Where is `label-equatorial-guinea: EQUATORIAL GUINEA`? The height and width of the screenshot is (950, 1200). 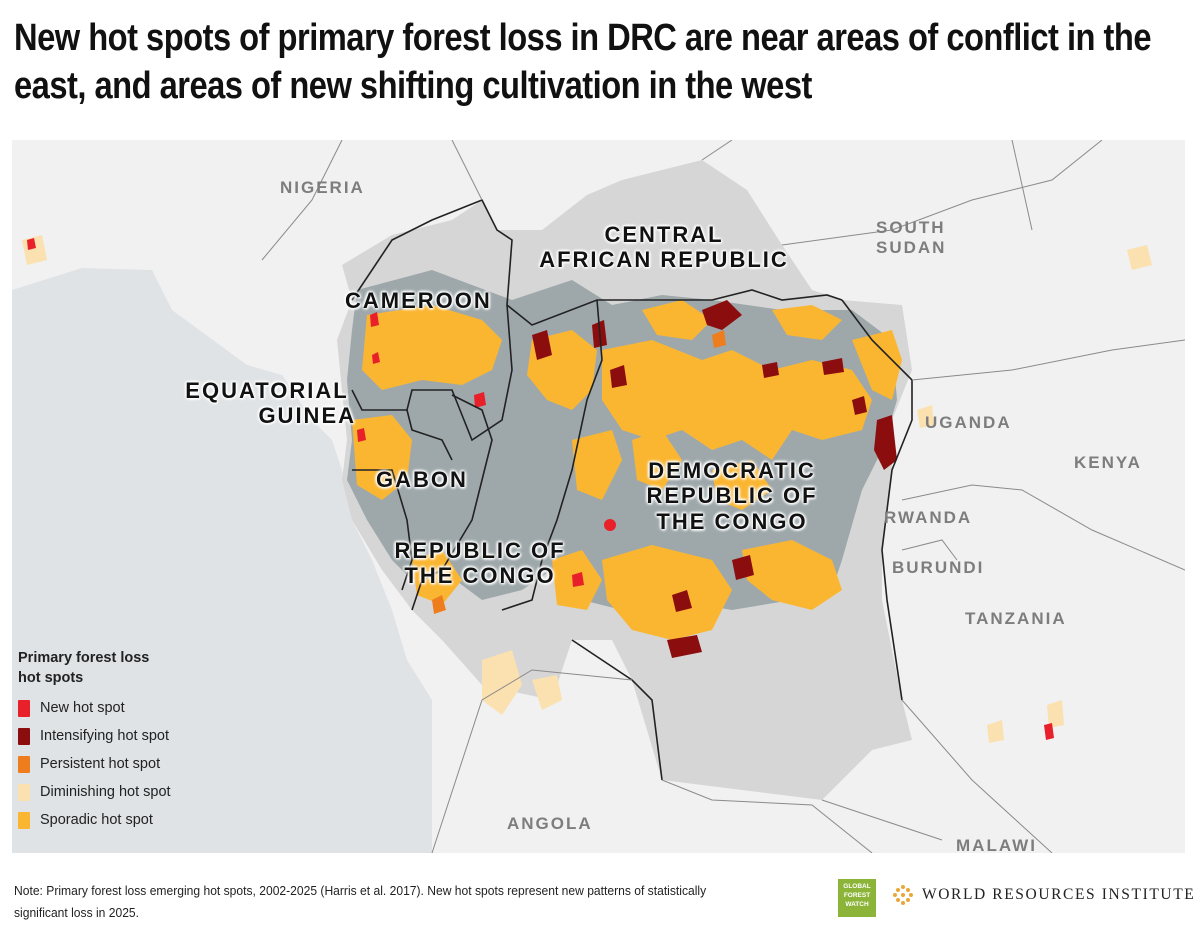 label-equatorial-guinea: EQUATORIAL GUINEA is located at coordinates (267, 403).